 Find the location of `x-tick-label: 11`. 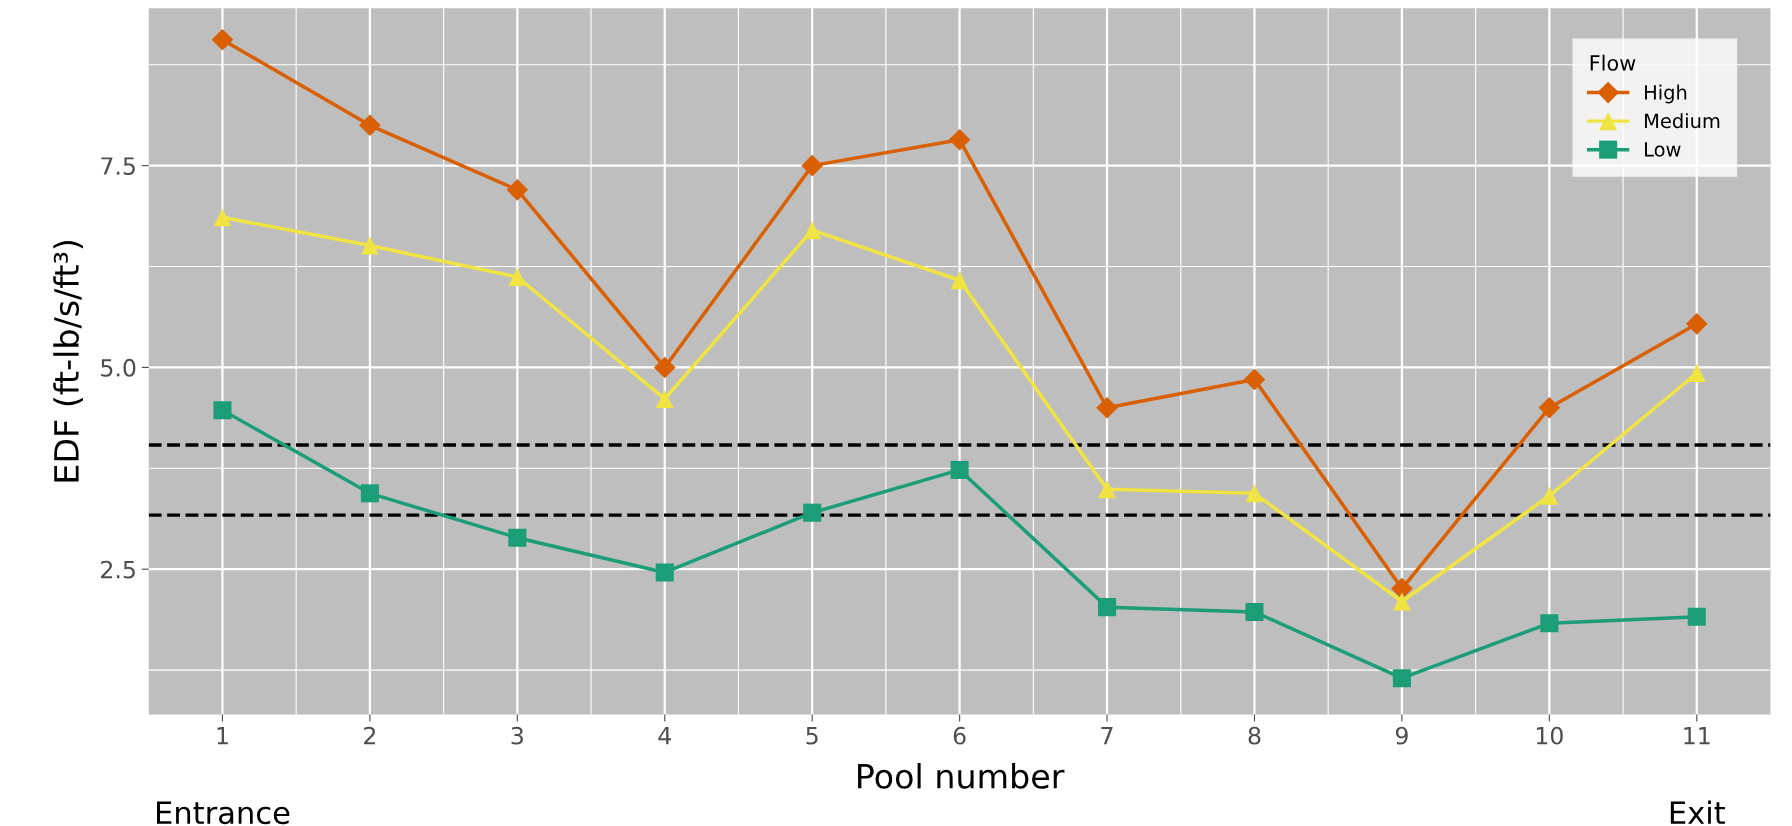

x-tick-label: 11 is located at coordinates (1697, 736).